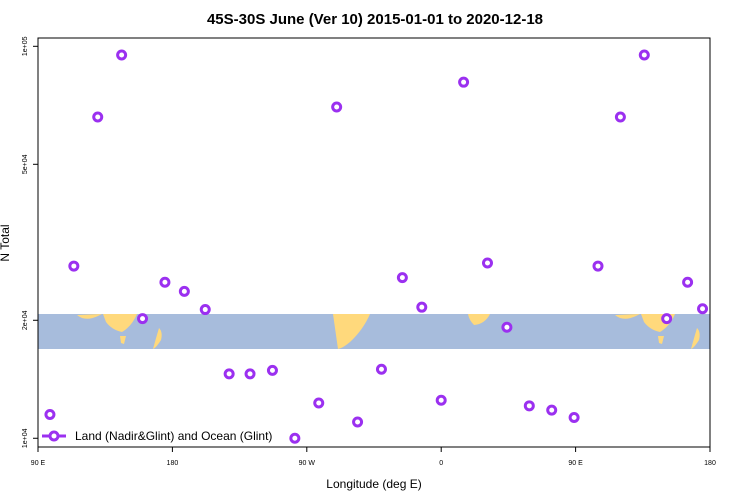  Describe the element at coordinates (373, 457) in the screenshot. I see `x-axis: 90 E 180 90 W 0 90 E 180` at that location.